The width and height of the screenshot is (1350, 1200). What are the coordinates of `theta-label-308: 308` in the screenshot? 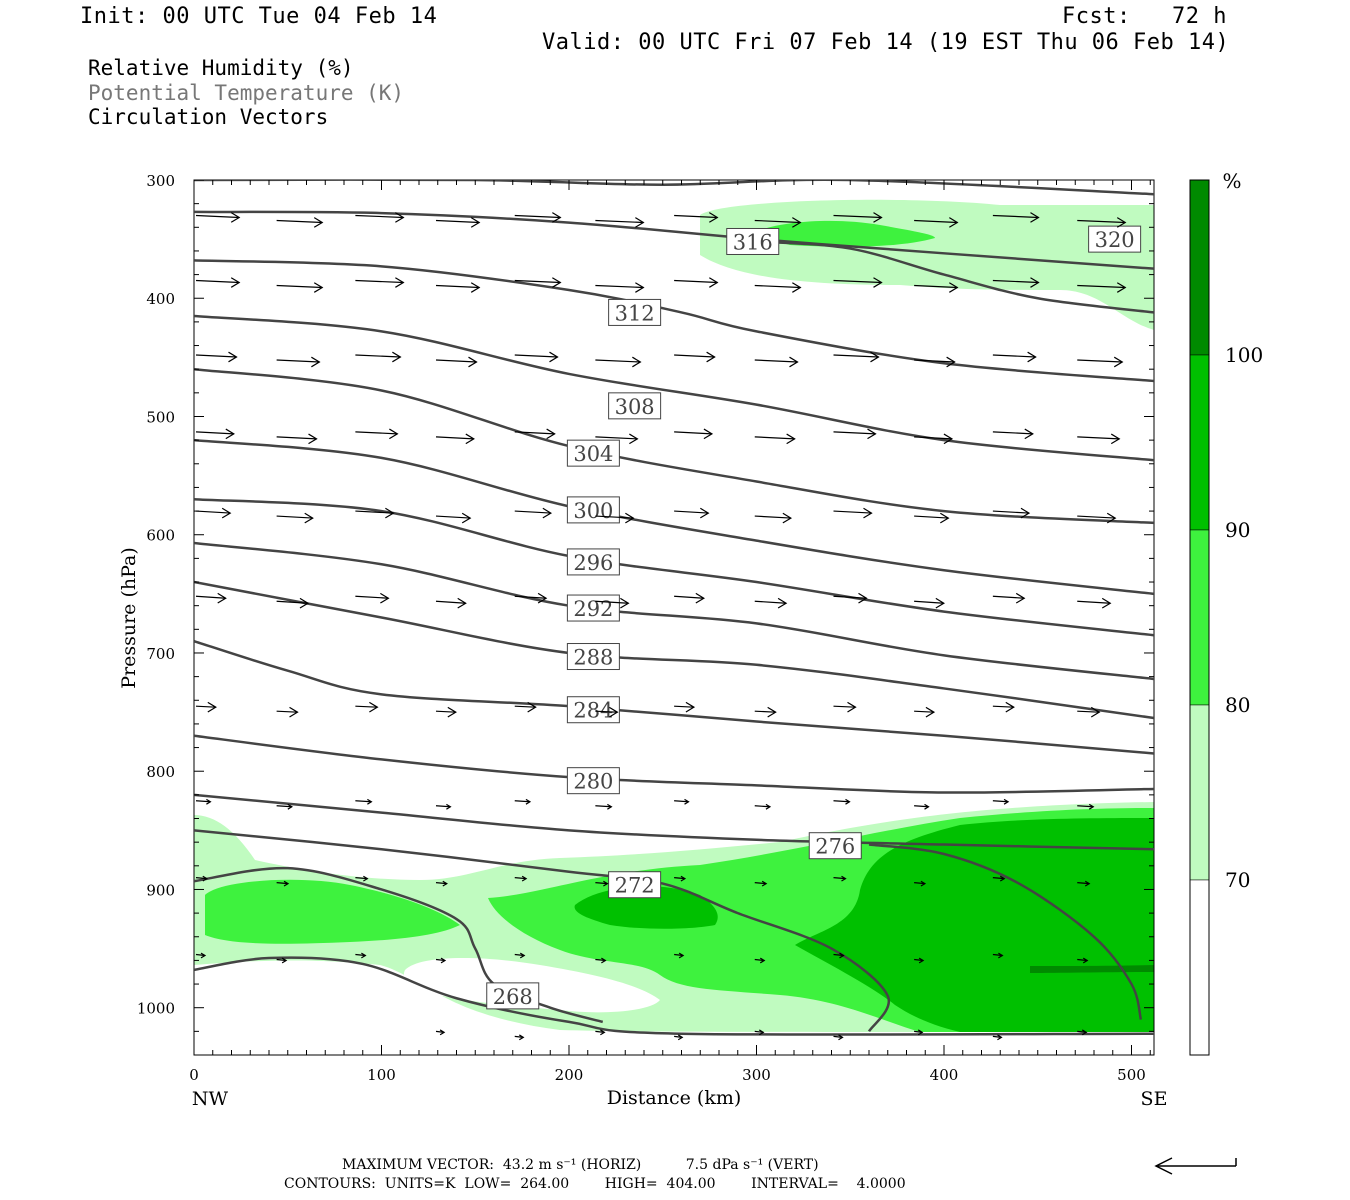 It's located at (635, 407).